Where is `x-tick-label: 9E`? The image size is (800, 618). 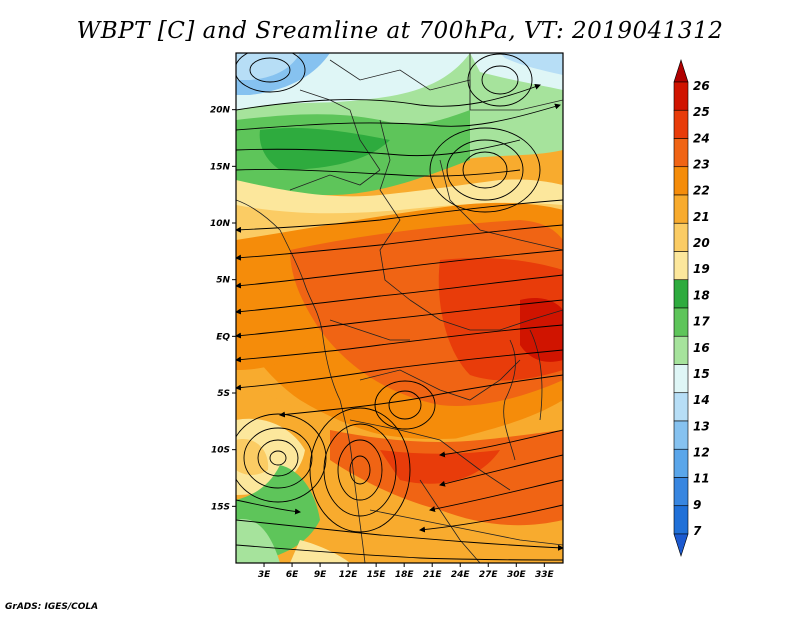 x-tick-label: 9E is located at coordinates (320, 575).